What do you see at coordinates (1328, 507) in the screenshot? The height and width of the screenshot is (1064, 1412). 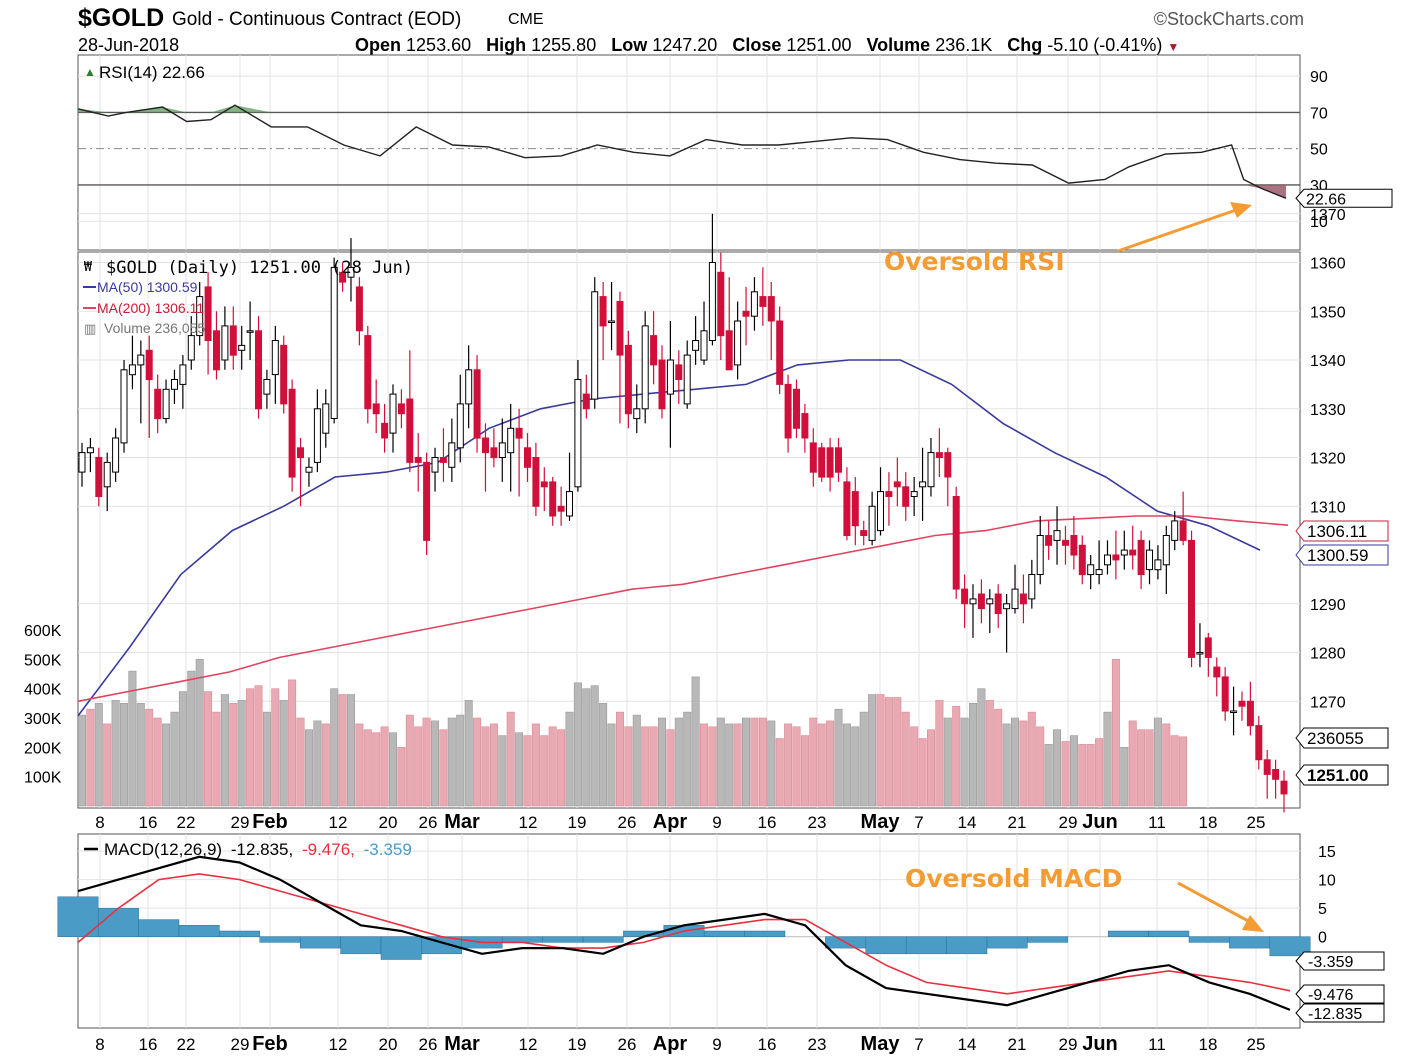 I see `price-tick-label: 1310` at bounding box center [1328, 507].